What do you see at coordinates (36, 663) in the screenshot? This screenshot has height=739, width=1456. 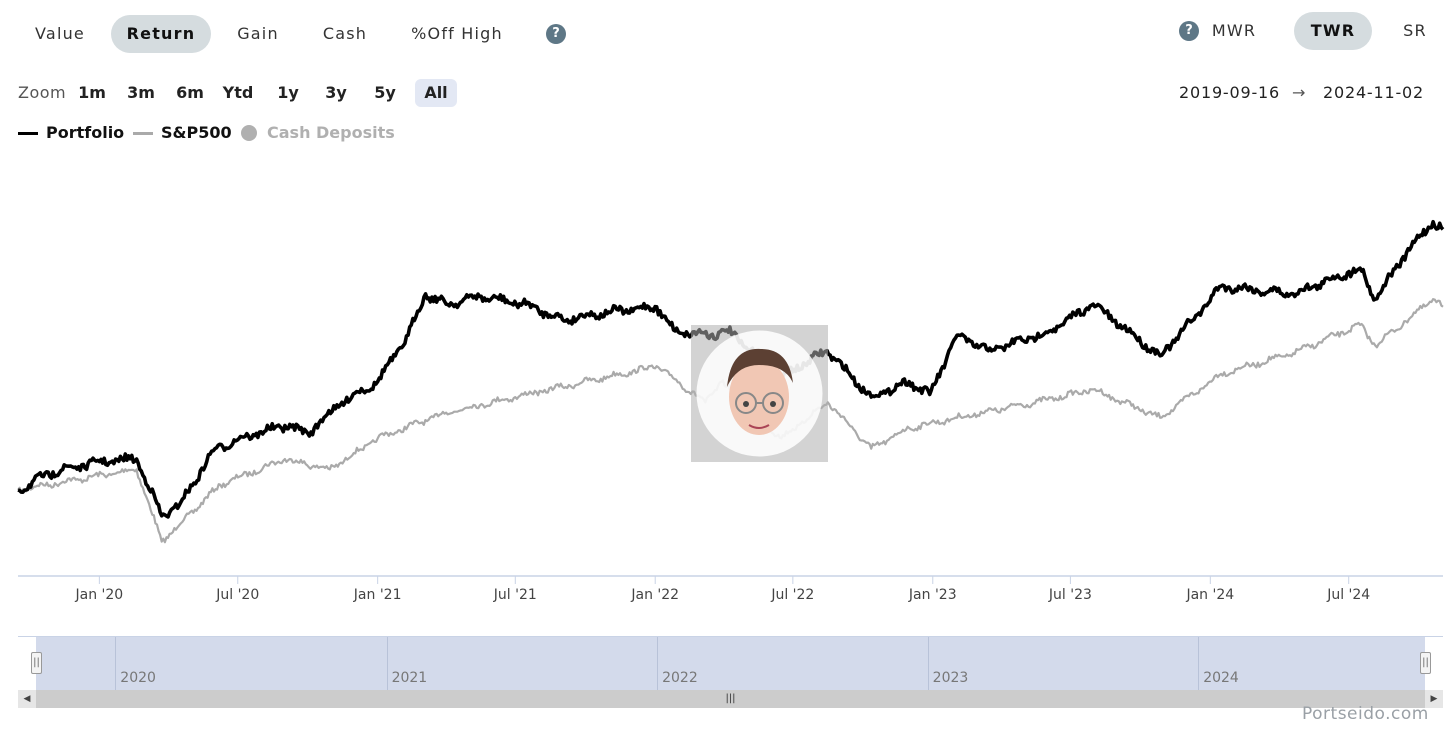 I see `navigator-left-handle: ||` at bounding box center [36, 663].